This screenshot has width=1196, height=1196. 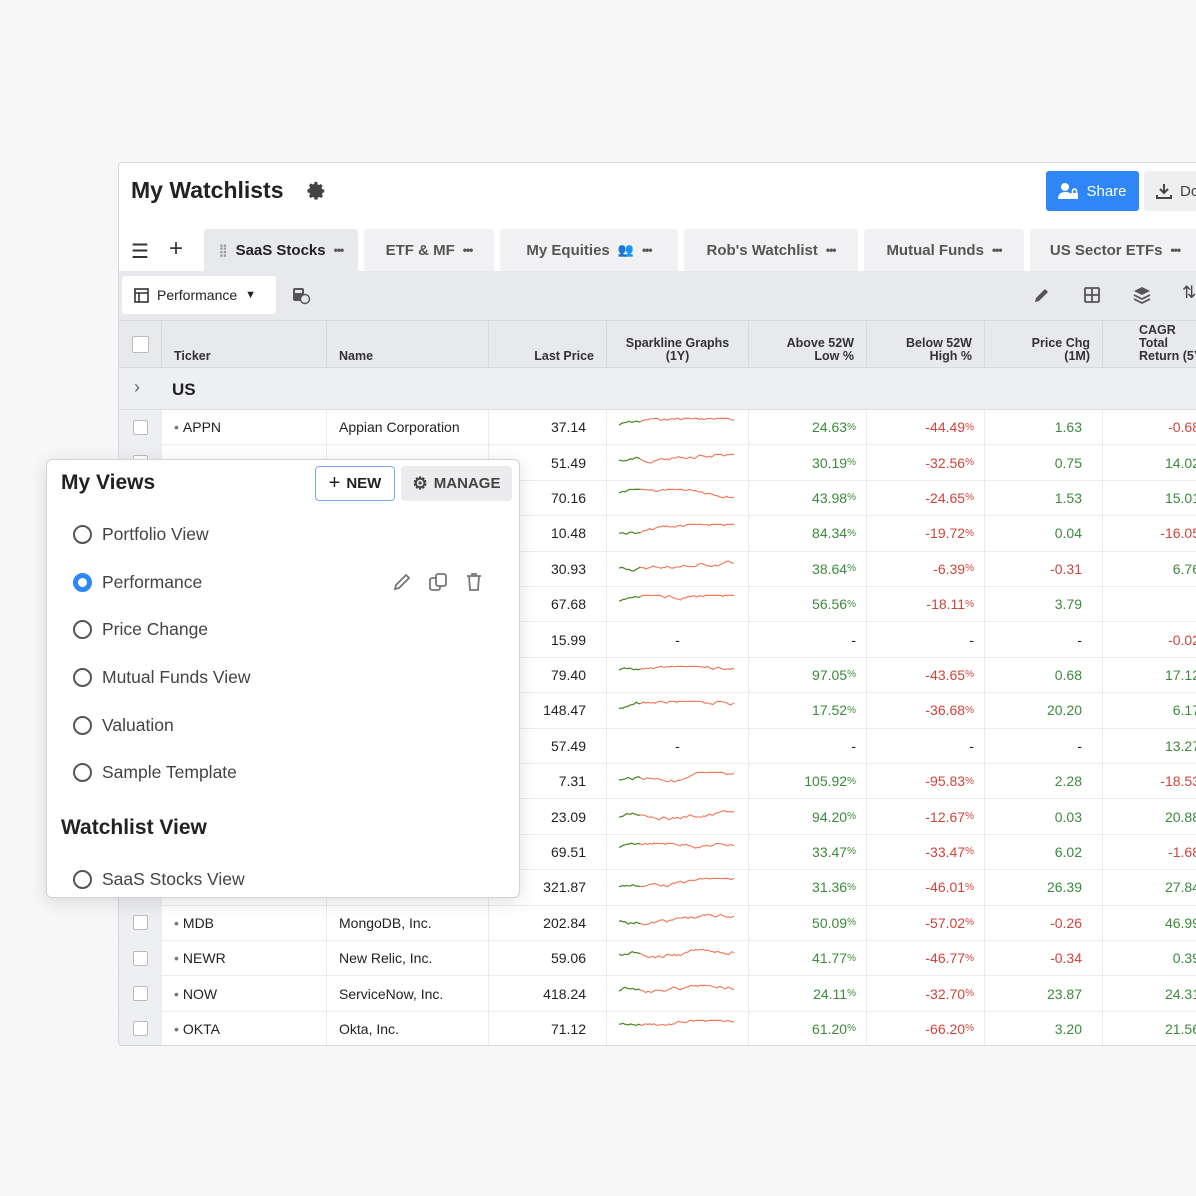 What do you see at coordinates (945, 533) in the screenshot?
I see `value: -19.72` at bounding box center [945, 533].